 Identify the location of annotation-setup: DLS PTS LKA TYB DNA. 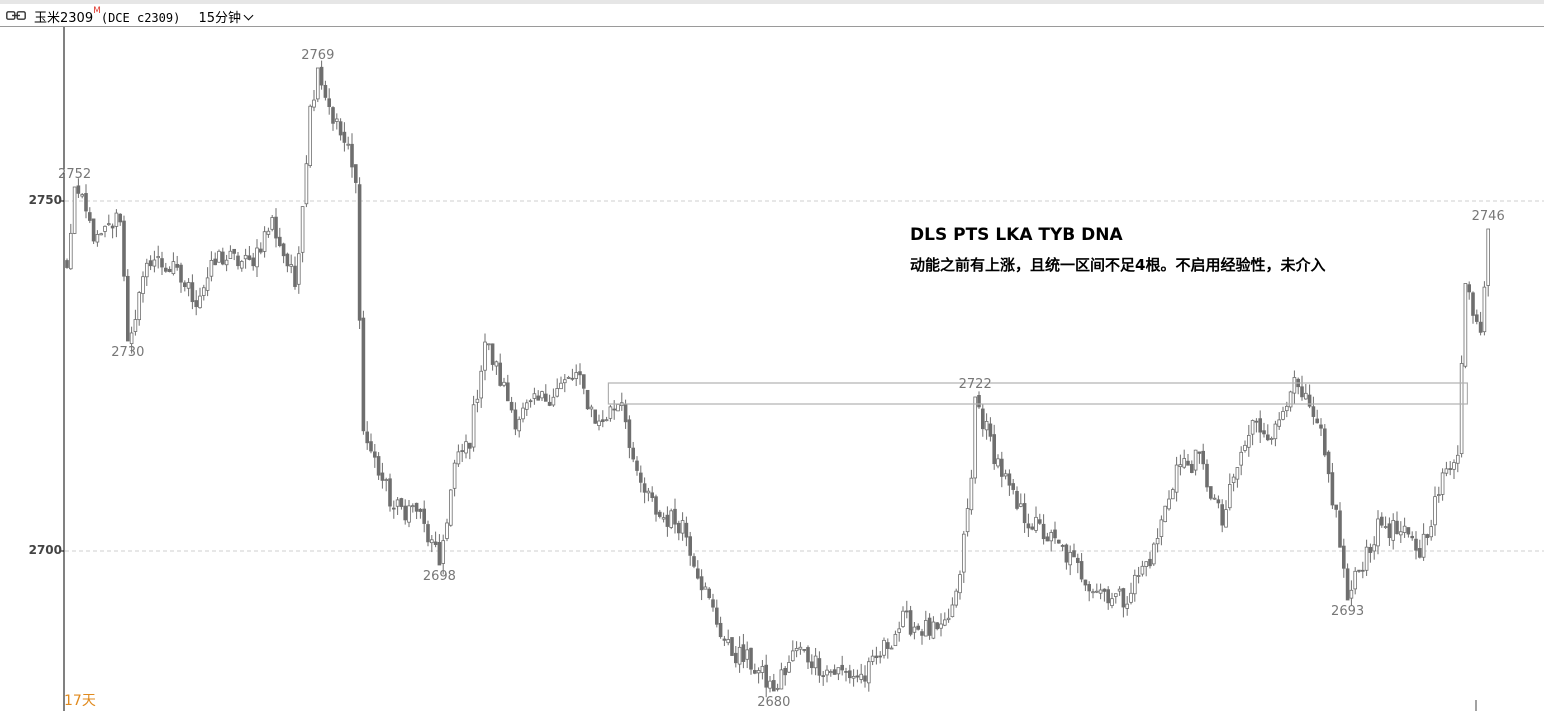
(1016, 235).